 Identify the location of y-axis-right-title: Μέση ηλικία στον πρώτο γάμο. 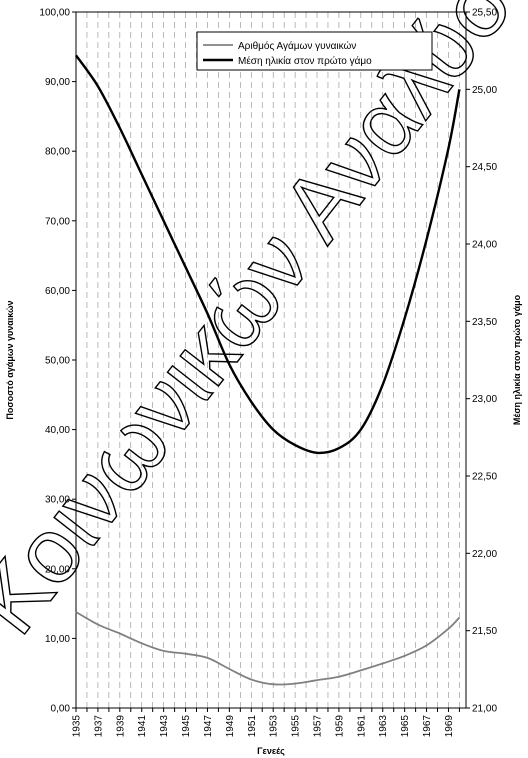
(517, 359).